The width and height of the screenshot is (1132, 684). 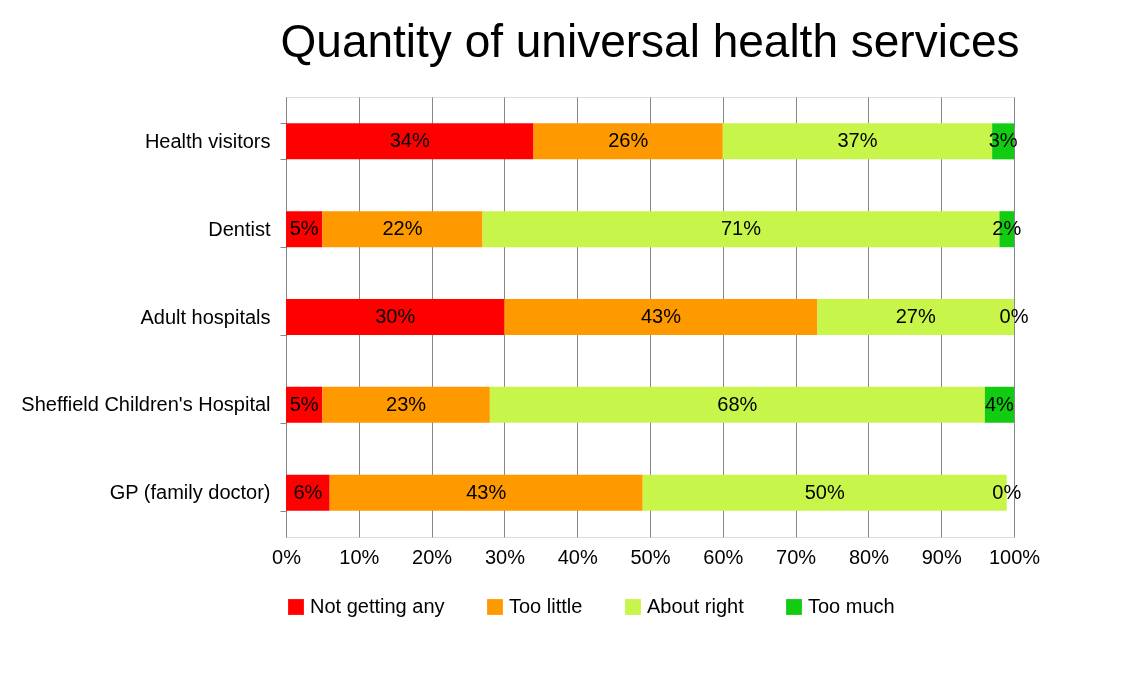 I want to click on data-label: 4%, so click(x=999, y=403).